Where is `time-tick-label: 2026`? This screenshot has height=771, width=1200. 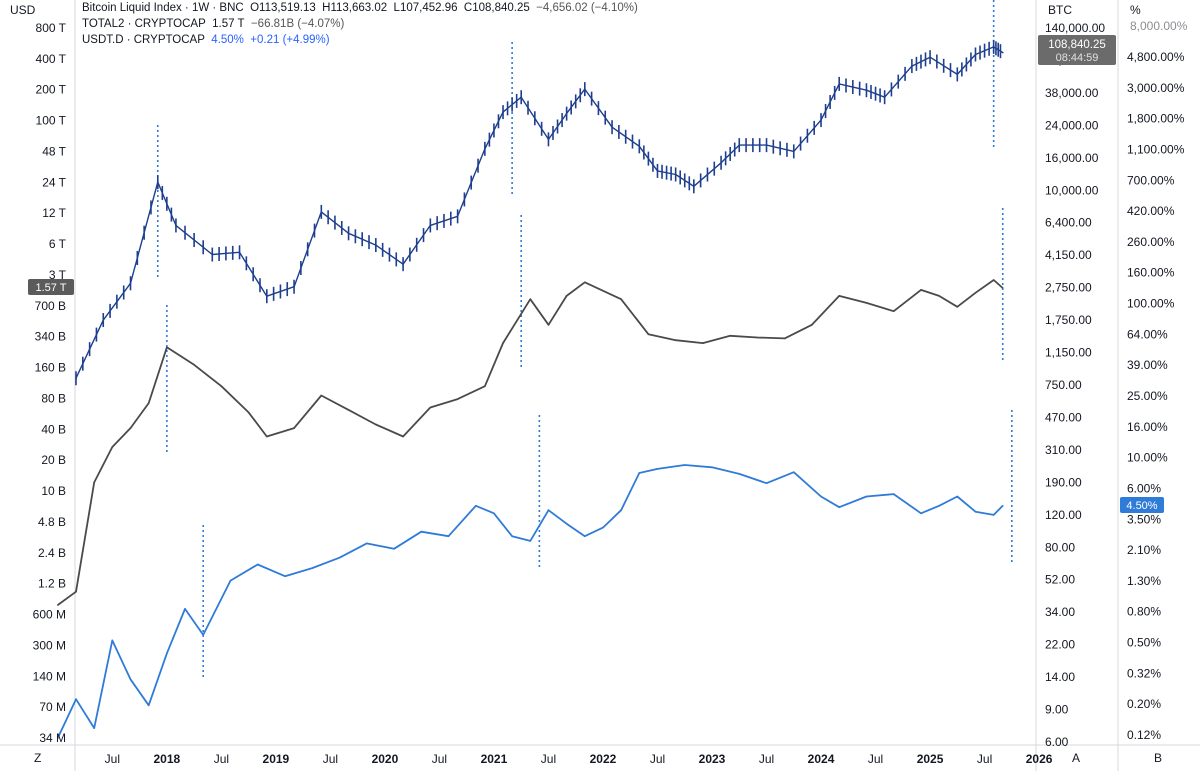
time-tick-label: 2026 is located at coordinates (1039, 759).